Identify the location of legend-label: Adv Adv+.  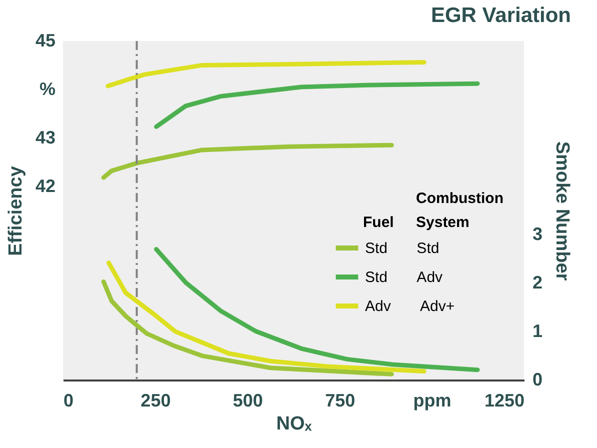
(410, 306).